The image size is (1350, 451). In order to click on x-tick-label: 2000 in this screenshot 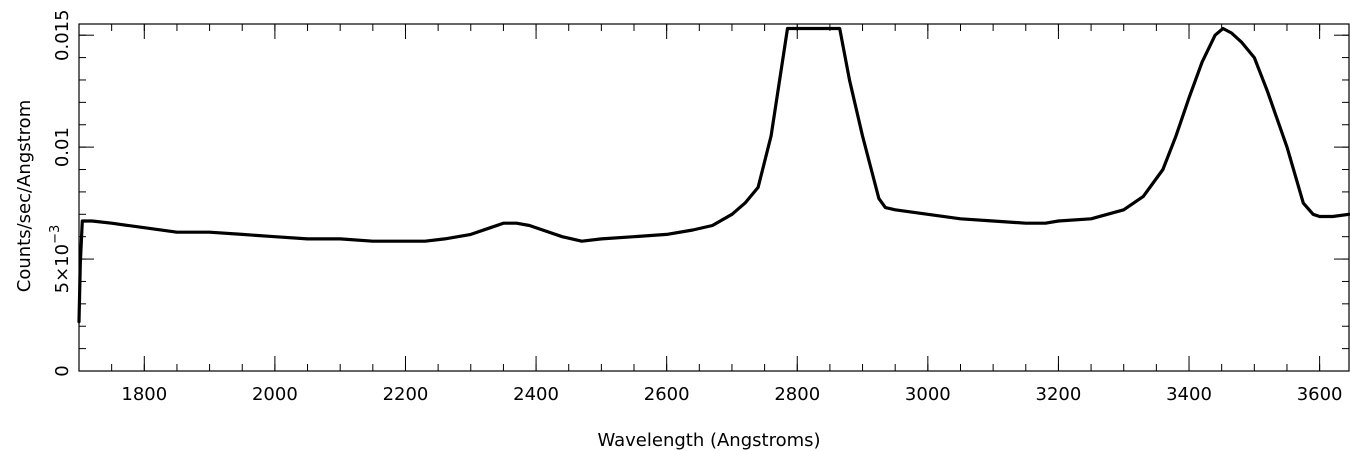, I will do `click(275, 394)`.